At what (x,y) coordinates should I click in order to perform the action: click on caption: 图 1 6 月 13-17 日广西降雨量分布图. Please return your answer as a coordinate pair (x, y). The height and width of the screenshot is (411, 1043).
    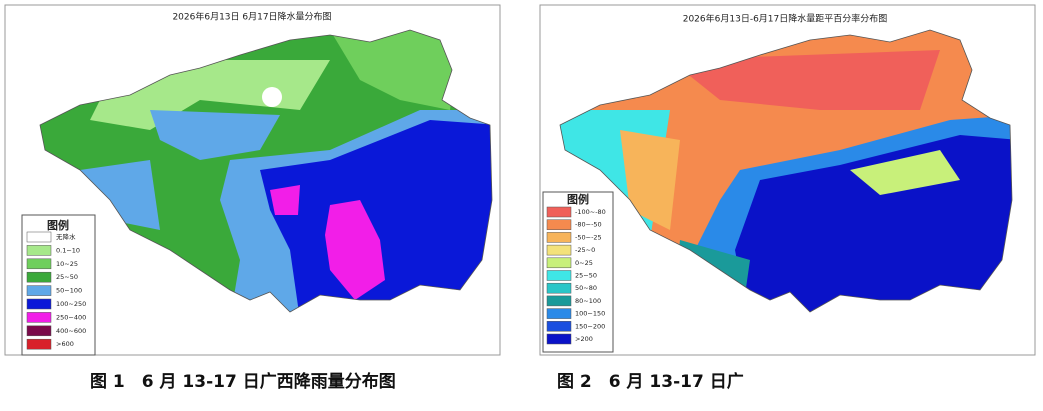
    Looking at the image, I should click on (243, 381).